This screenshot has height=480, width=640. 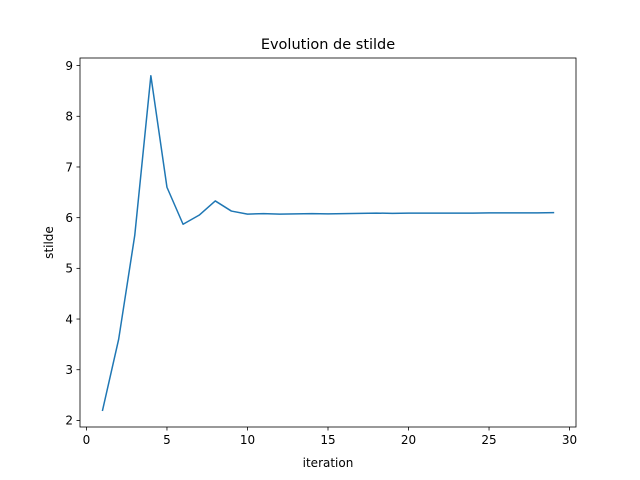 What do you see at coordinates (69, 319) in the screenshot?
I see `y-tick-label: 4` at bounding box center [69, 319].